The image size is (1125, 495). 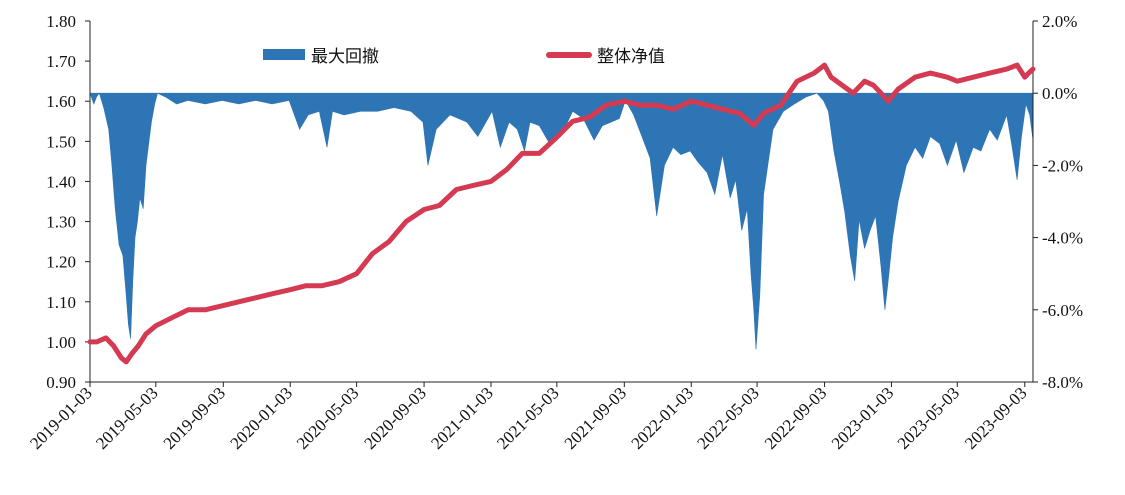 What do you see at coordinates (1059, 21) in the screenshot?
I see `y-right-tick-label: 2.0%` at bounding box center [1059, 21].